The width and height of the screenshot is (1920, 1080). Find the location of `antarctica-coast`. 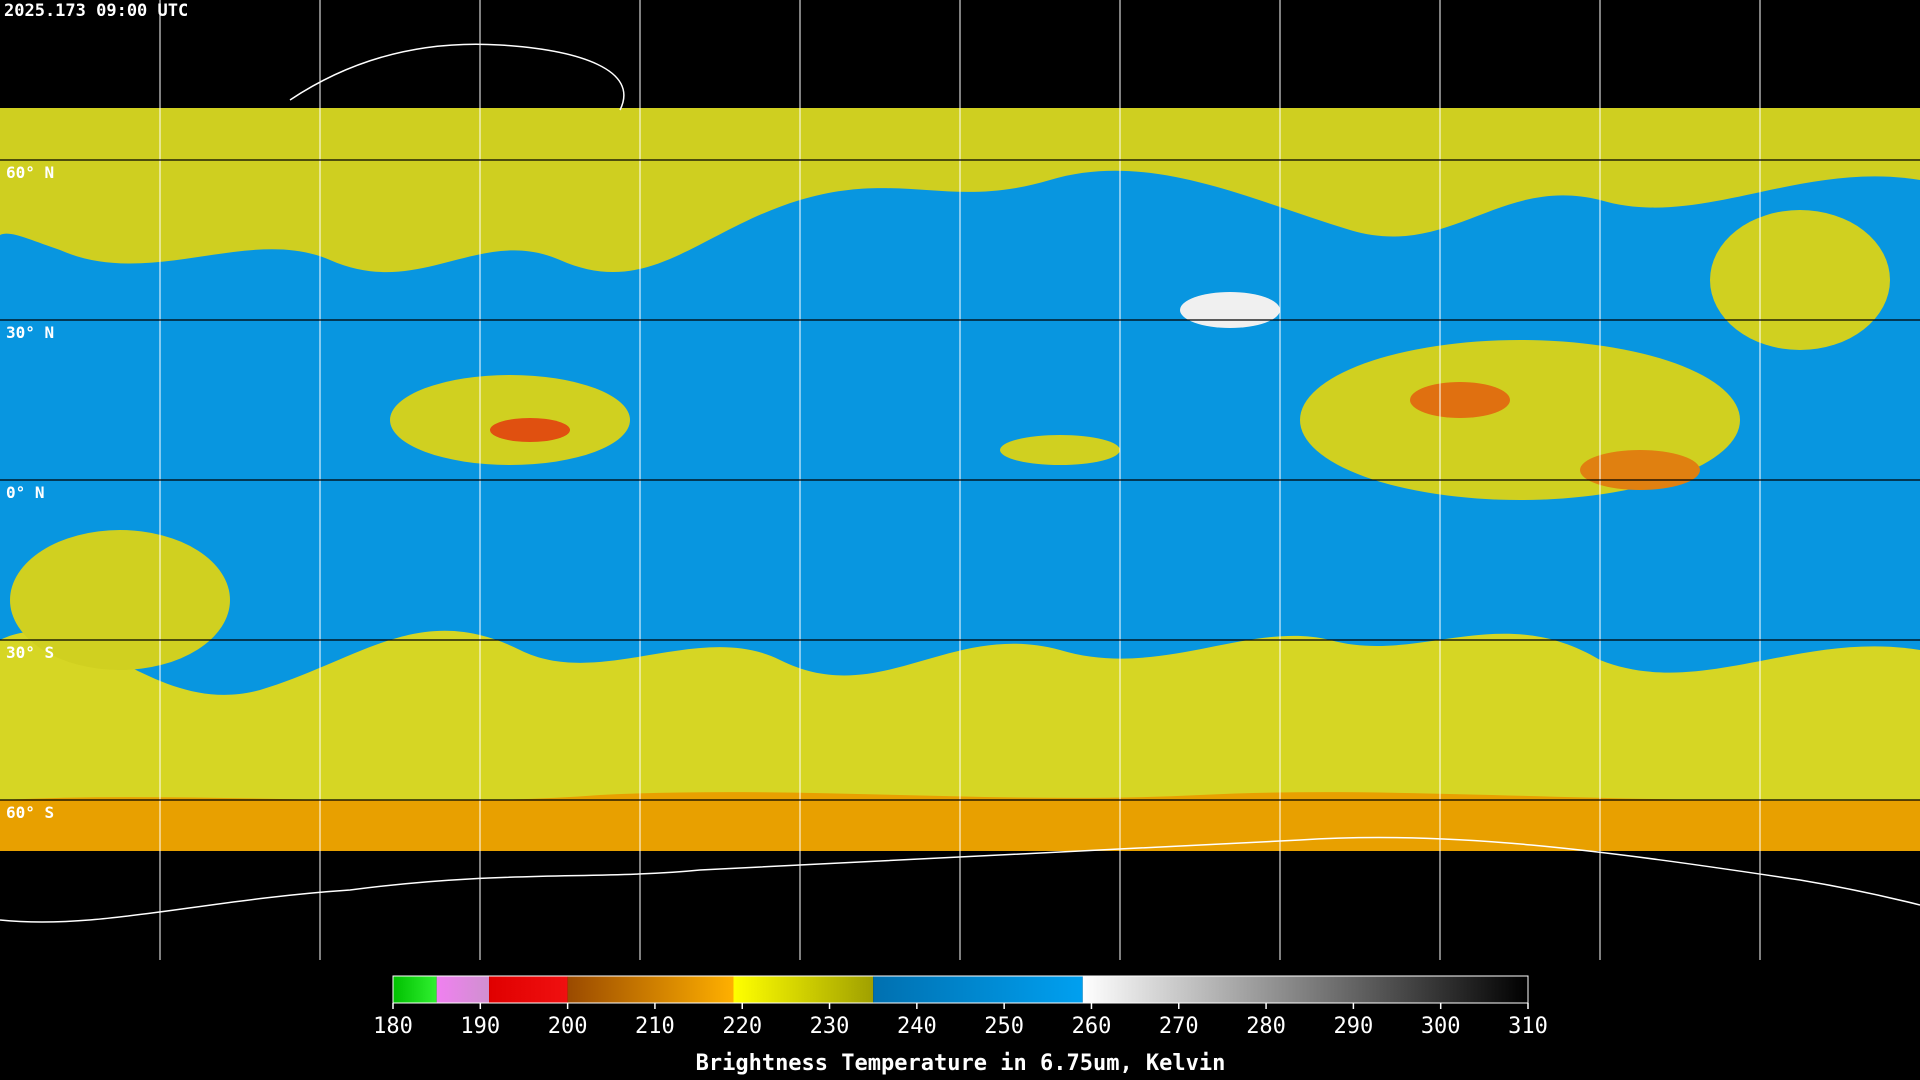

antarctica-coast is located at coordinates (960, 879).